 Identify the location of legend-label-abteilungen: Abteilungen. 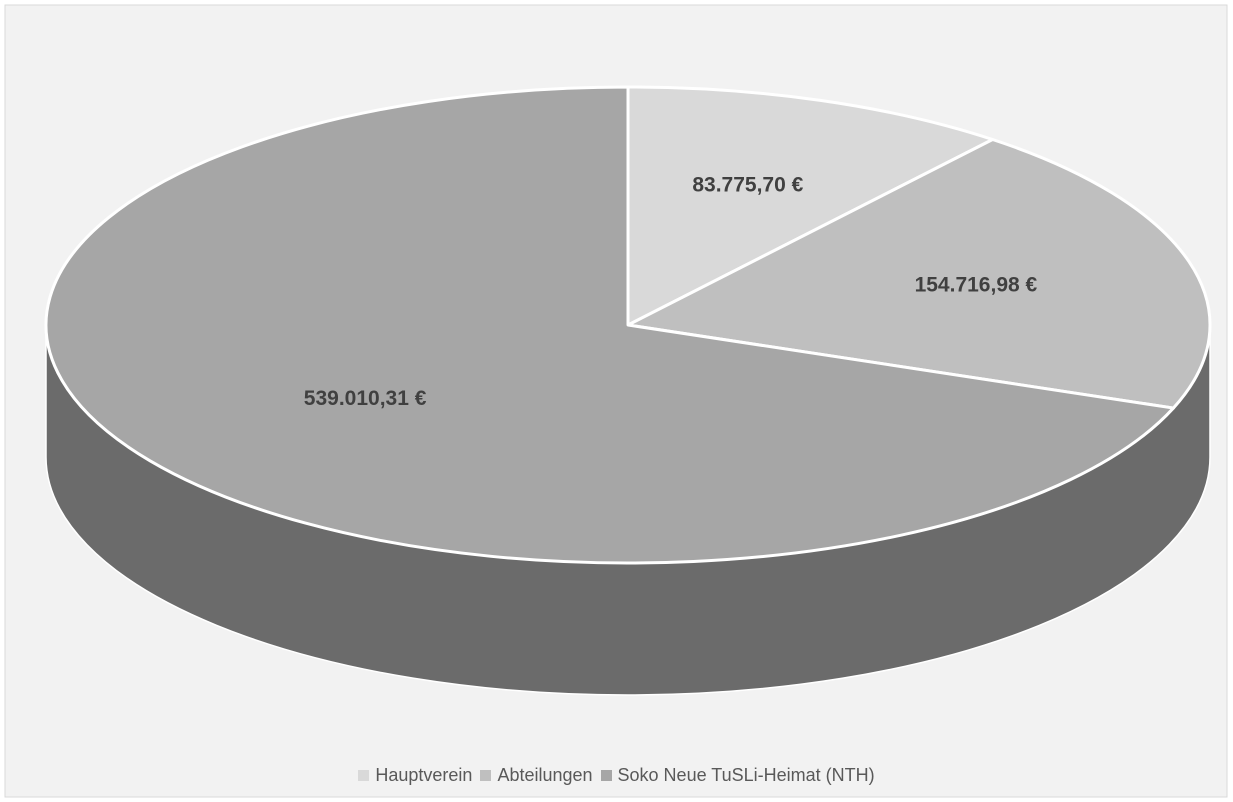
(545, 774).